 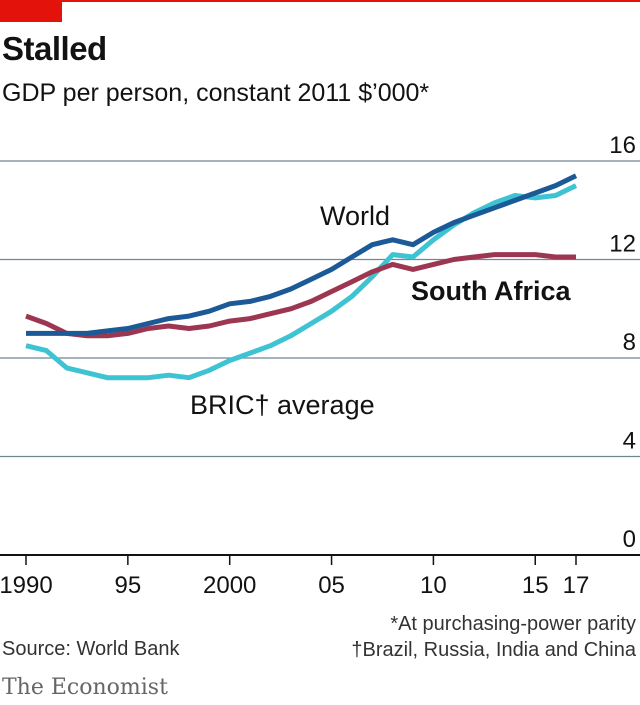 I want to click on series-label-south-africa: South Africa, so click(x=491, y=291).